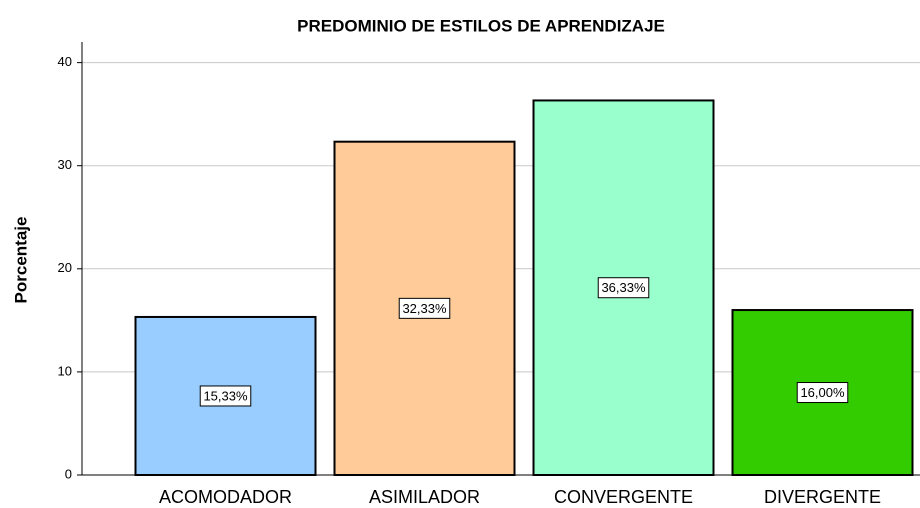  Describe the element at coordinates (65, 61) in the screenshot. I see `y-tick-label: 40` at that location.